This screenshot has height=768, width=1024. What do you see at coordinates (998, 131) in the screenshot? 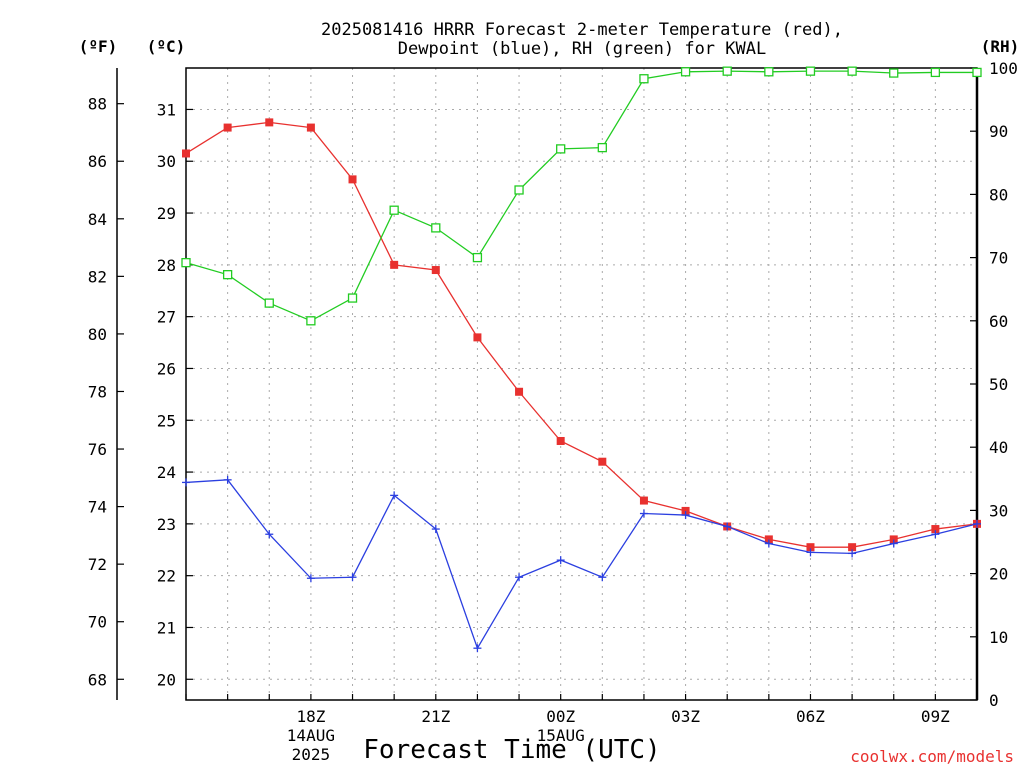
I see `rh-tick-label: 90` at bounding box center [998, 131].